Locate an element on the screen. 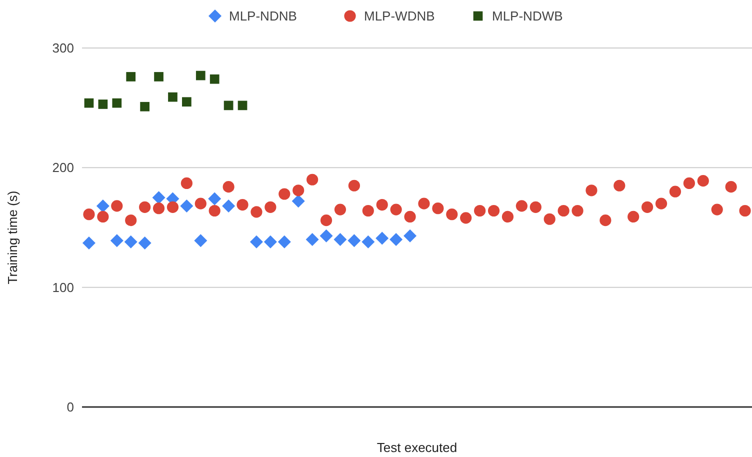  legend-label: MLP-NDWB is located at coordinates (527, 16).